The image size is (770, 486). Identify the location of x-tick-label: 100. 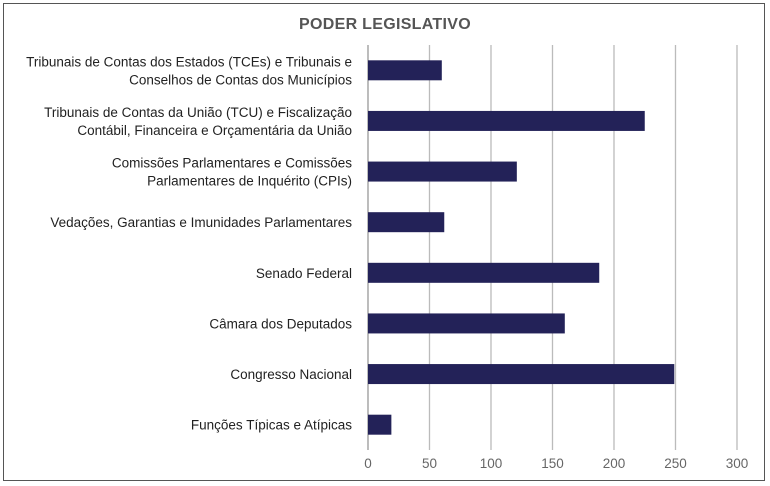
(491, 463).